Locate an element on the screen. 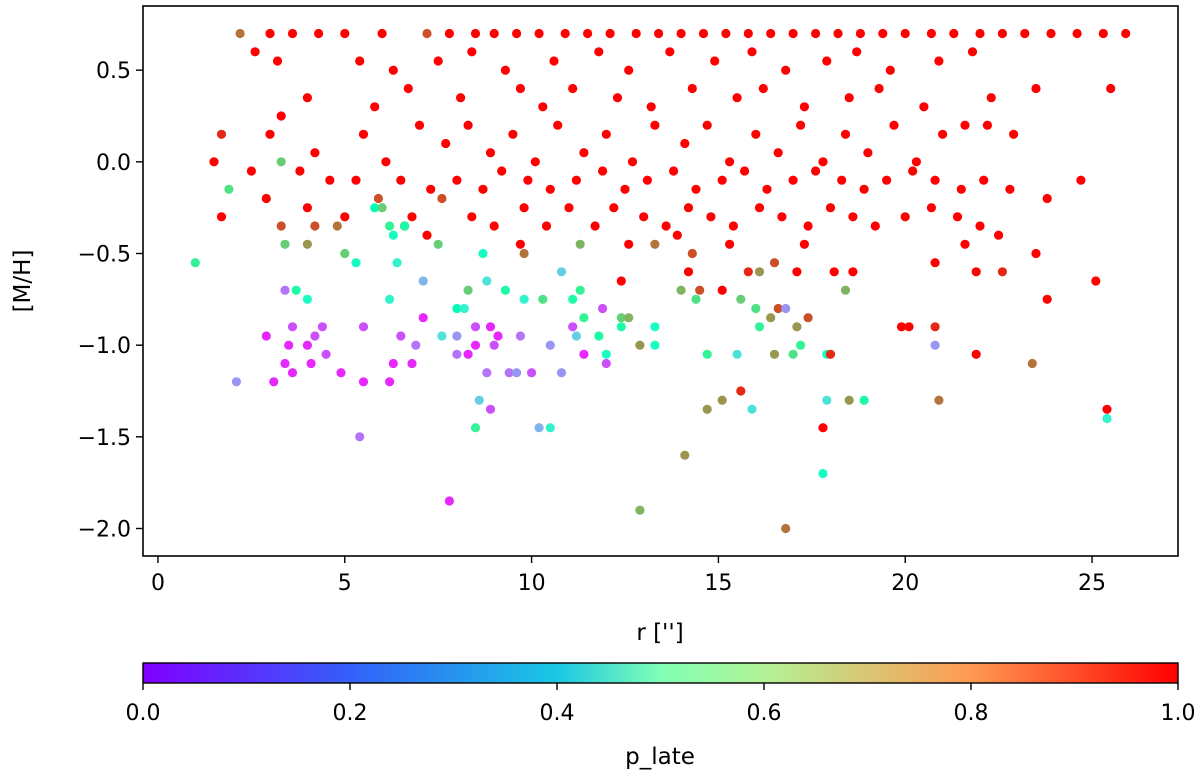 This screenshot has width=1200, height=780. colorbar-tick-label: 0.2 is located at coordinates (350, 713).